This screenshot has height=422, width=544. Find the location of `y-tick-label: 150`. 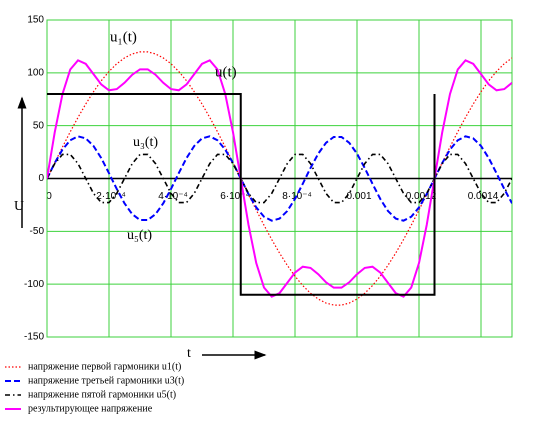

y-tick-label: 150 is located at coordinates (35, 20).